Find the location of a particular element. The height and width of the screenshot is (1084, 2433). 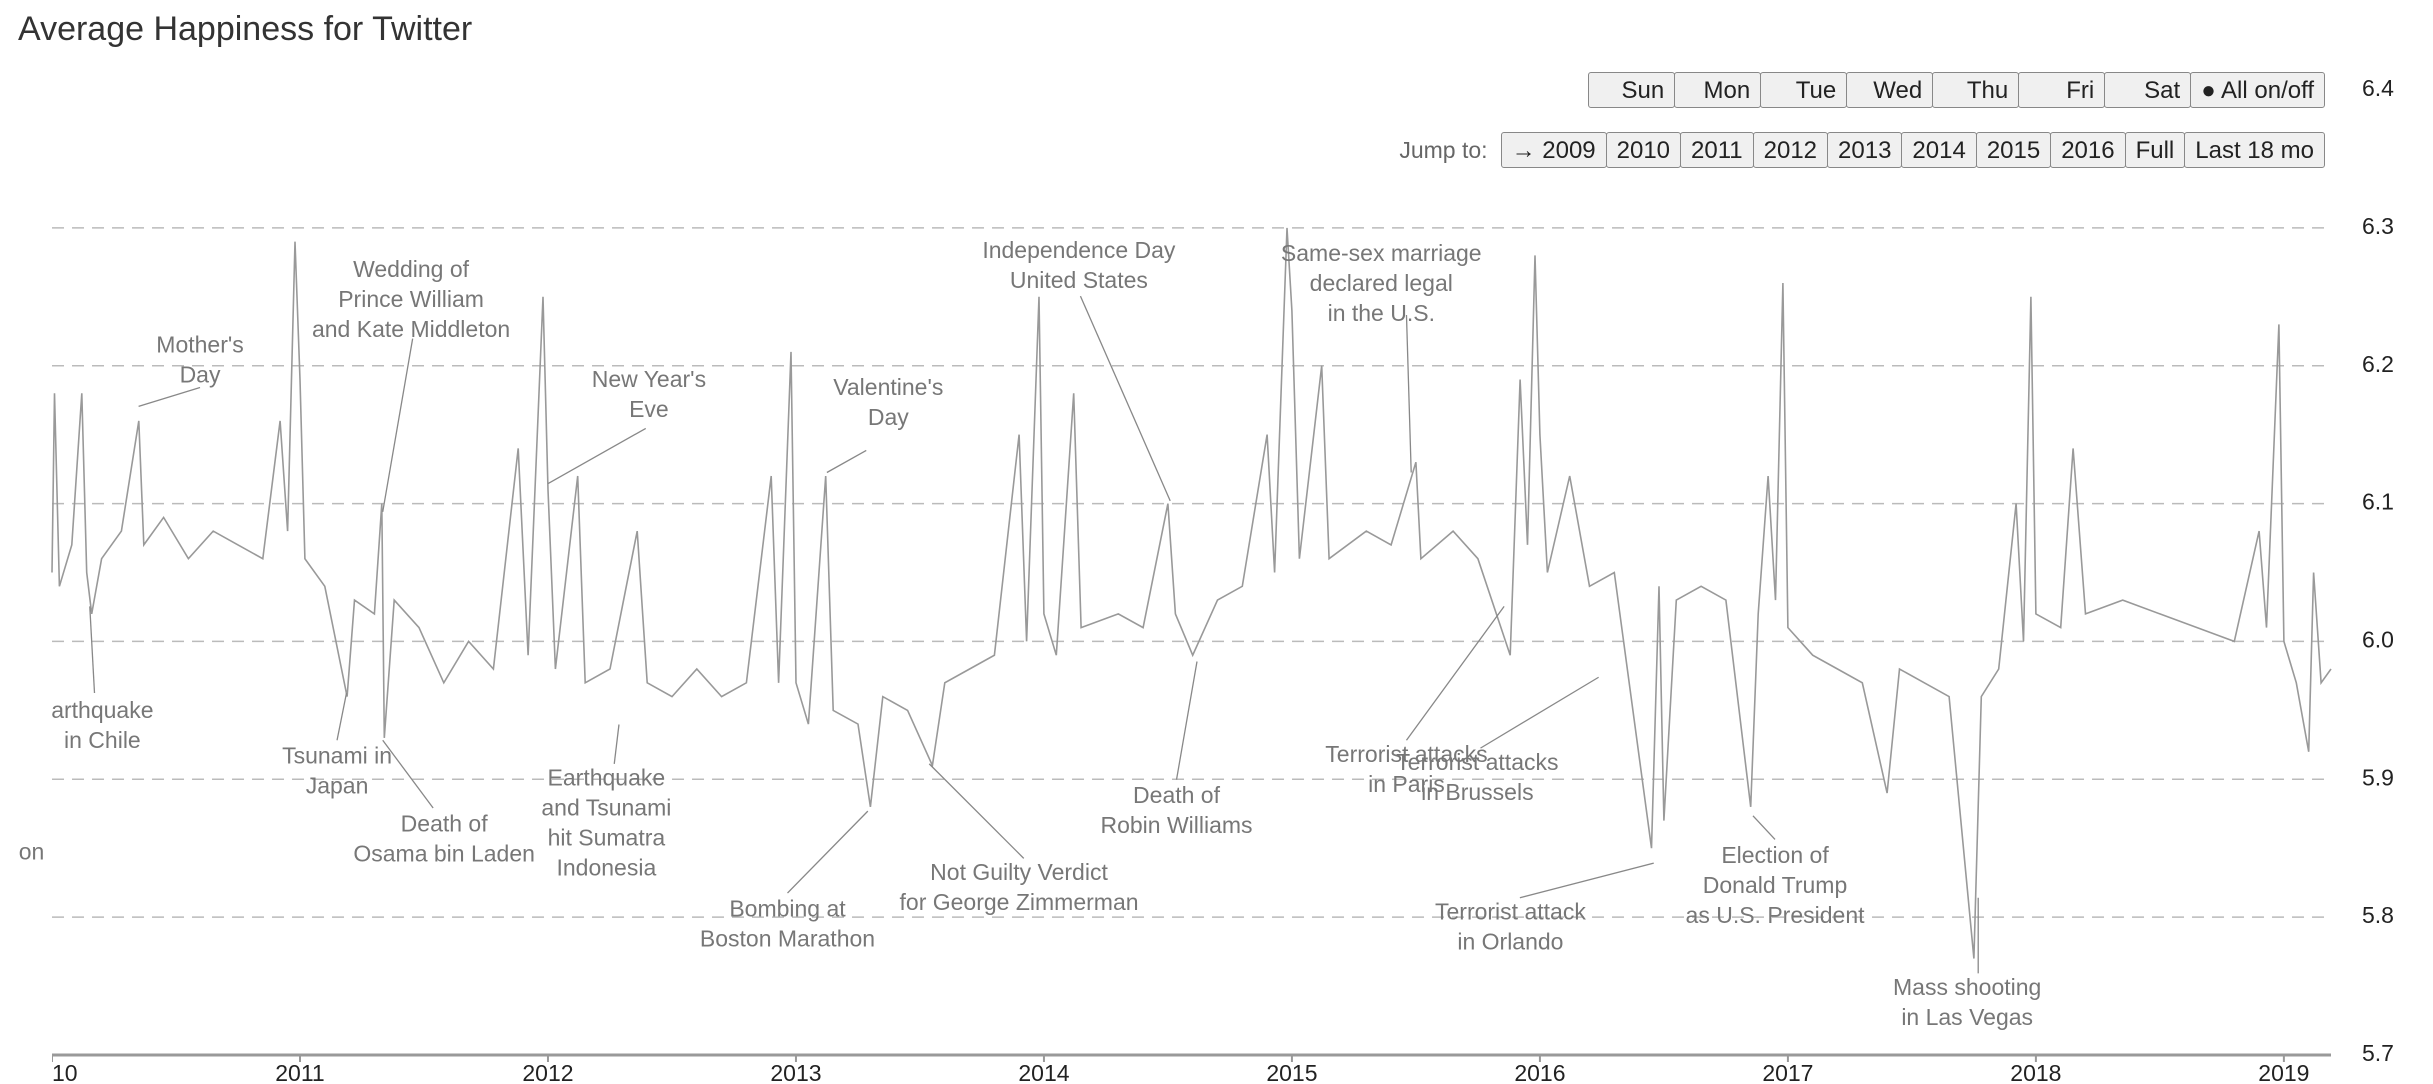

annotation: Death of Robin Williams is located at coordinates (1176, 810).